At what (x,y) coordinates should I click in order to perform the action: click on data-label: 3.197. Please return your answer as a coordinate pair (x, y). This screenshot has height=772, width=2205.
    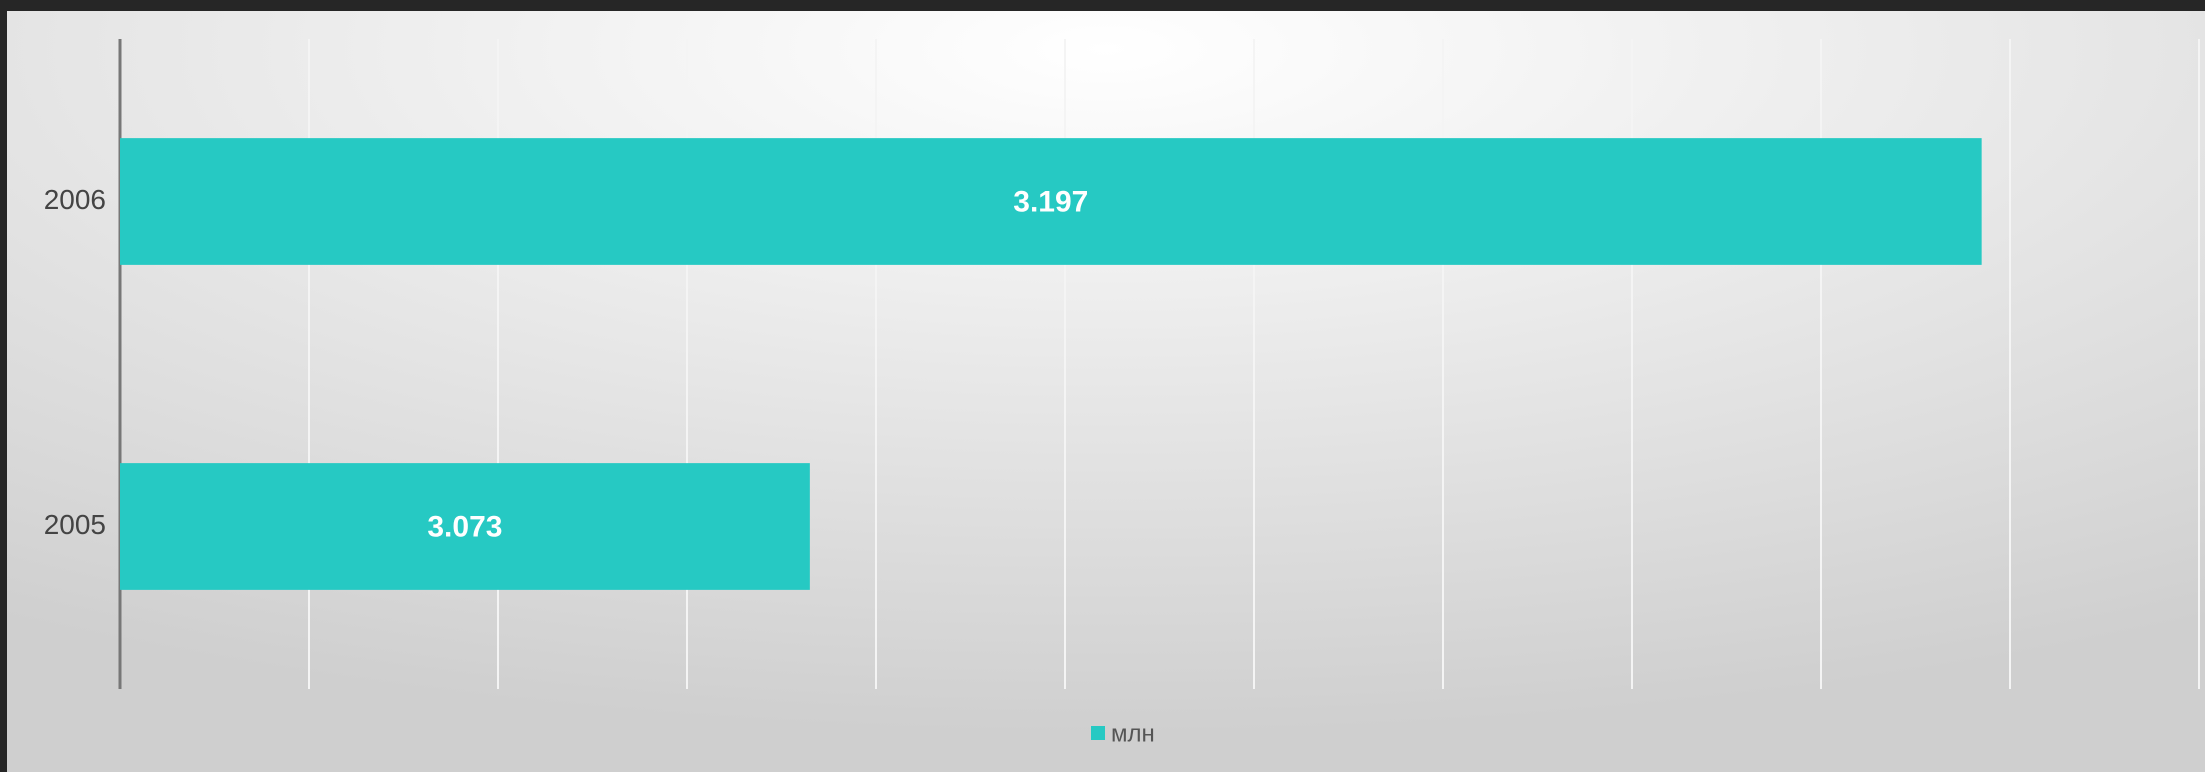
    Looking at the image, I should click on (1050, 201).